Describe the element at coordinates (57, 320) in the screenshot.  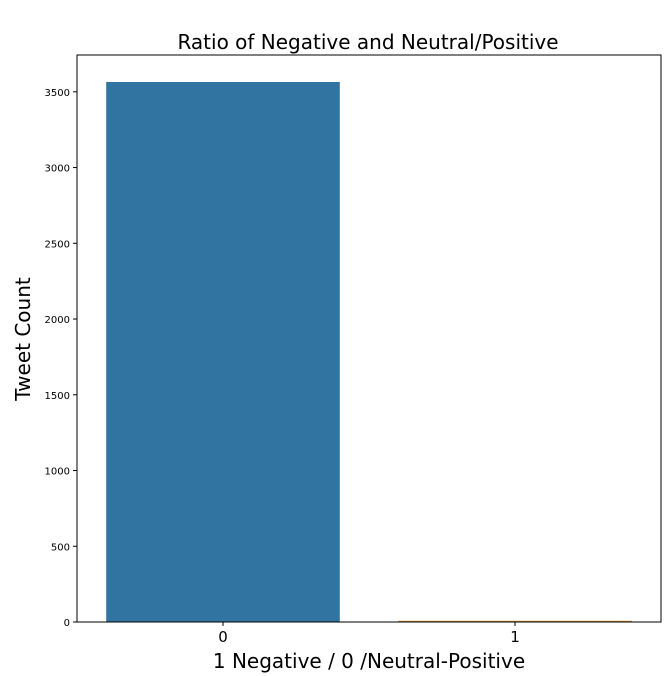
I see `y-tick-label: 2000` at that location.